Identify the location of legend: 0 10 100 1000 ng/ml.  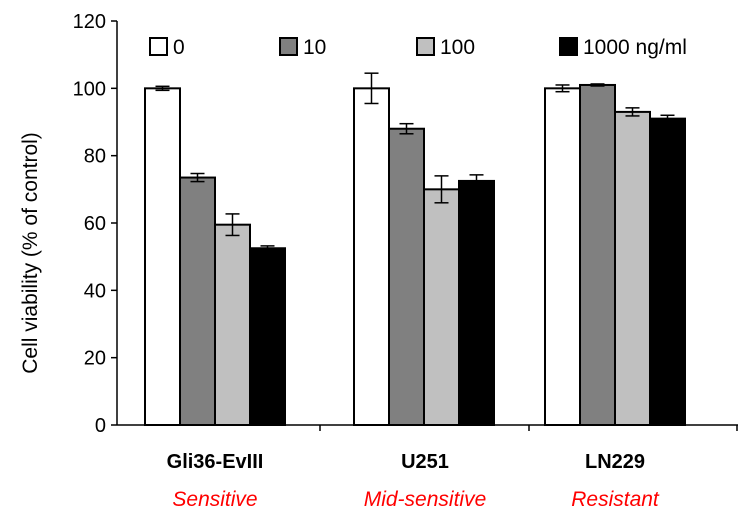
(418, 47).